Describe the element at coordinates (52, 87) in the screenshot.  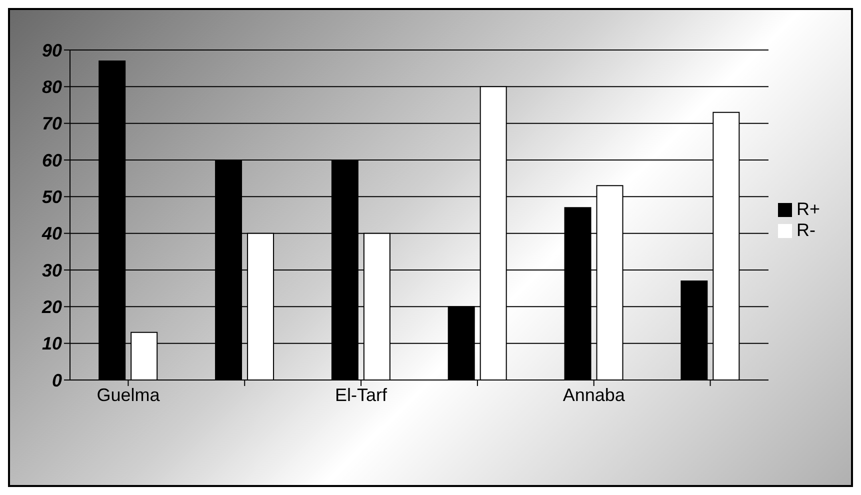
I see `y-tick-label: 80` at that location.